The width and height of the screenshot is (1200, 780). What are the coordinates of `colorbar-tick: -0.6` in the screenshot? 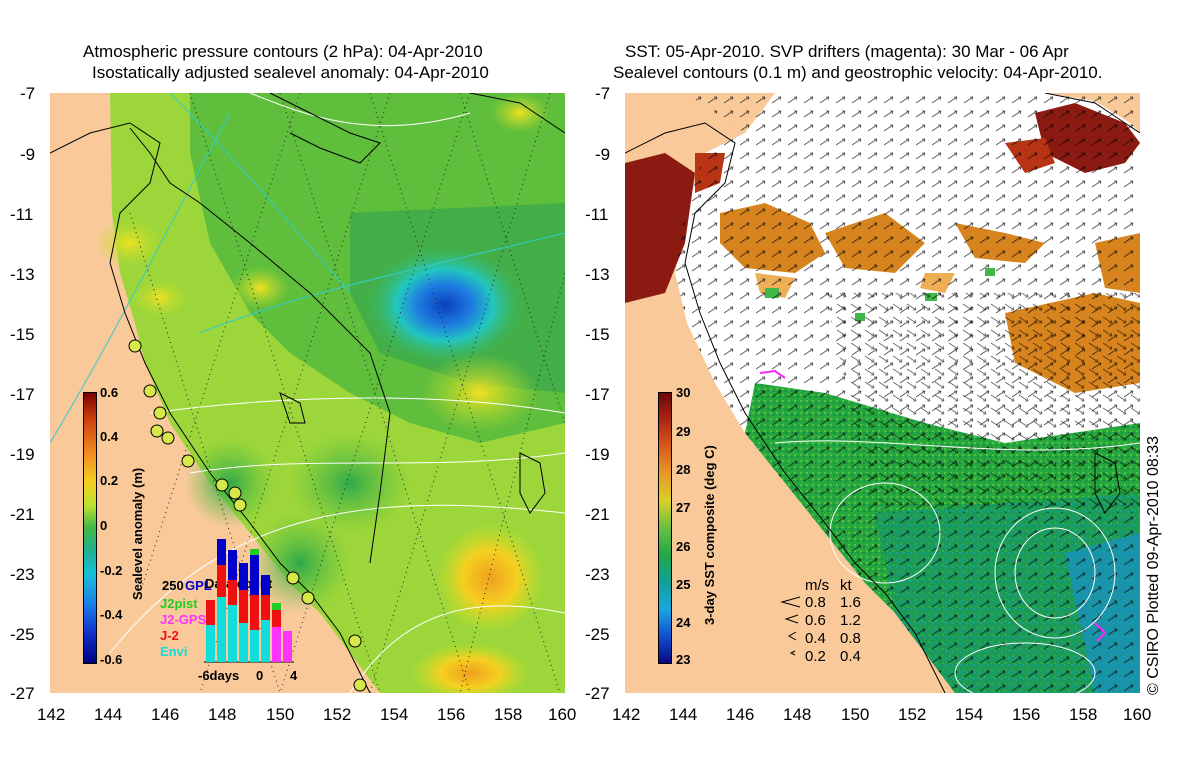 It's located at (111, 659).